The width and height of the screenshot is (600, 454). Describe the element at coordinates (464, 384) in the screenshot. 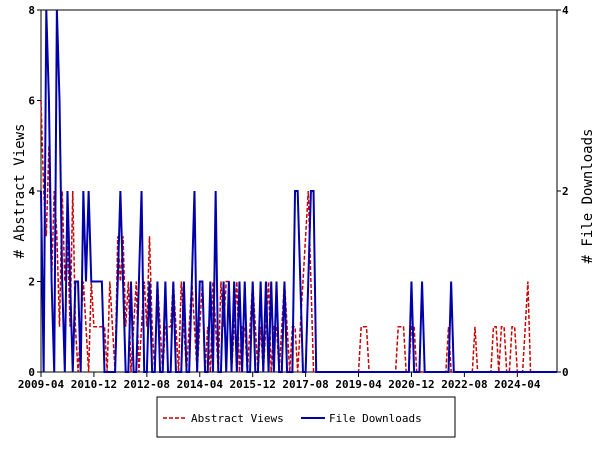

I see `x-tick-label: 2022-08` at that location.